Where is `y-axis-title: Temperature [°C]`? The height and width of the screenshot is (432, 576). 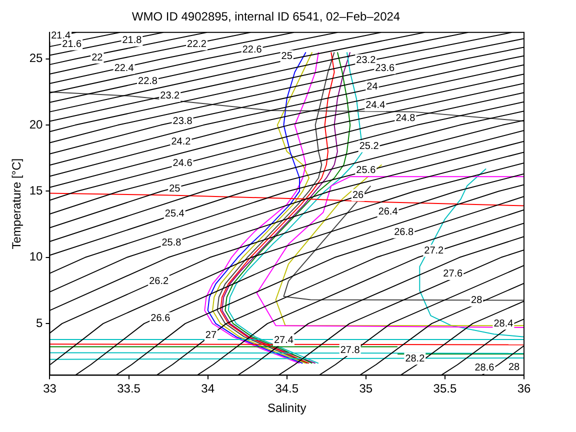
y-axis-title: Temperature [°C] is located at coordinates (17, 204).